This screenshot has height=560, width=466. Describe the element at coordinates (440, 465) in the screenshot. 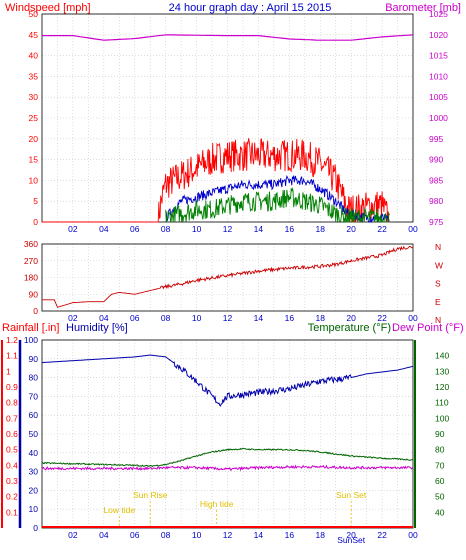

I see `y-right-tick-label: 70` at that location.